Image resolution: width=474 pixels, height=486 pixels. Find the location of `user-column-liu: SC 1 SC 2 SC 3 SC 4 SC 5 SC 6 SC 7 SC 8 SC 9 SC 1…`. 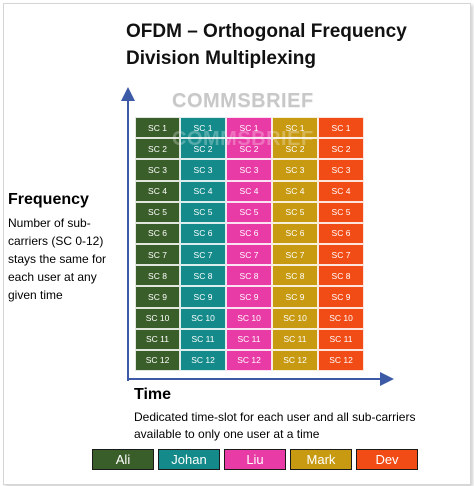

user-column-liu: SC 1 SC 2 SC 3 SC 4 SC 5 SC 6 SC 7 SC 8 SC 9 SC 1… is located at coordinates (249, 244).